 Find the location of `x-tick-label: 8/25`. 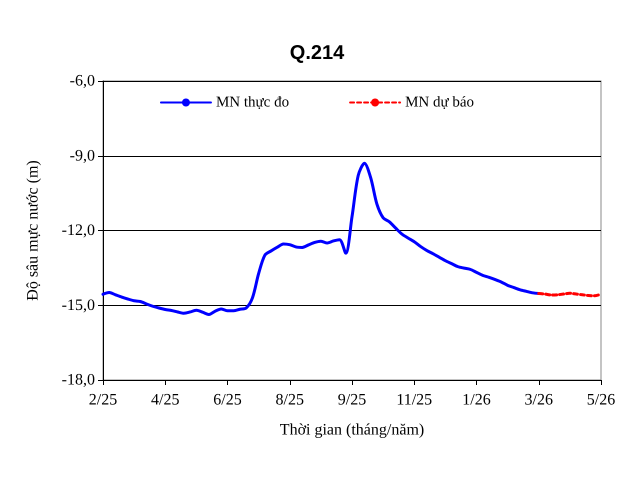

x-tick-label: 8/25 is located at coordinates (290, 400).